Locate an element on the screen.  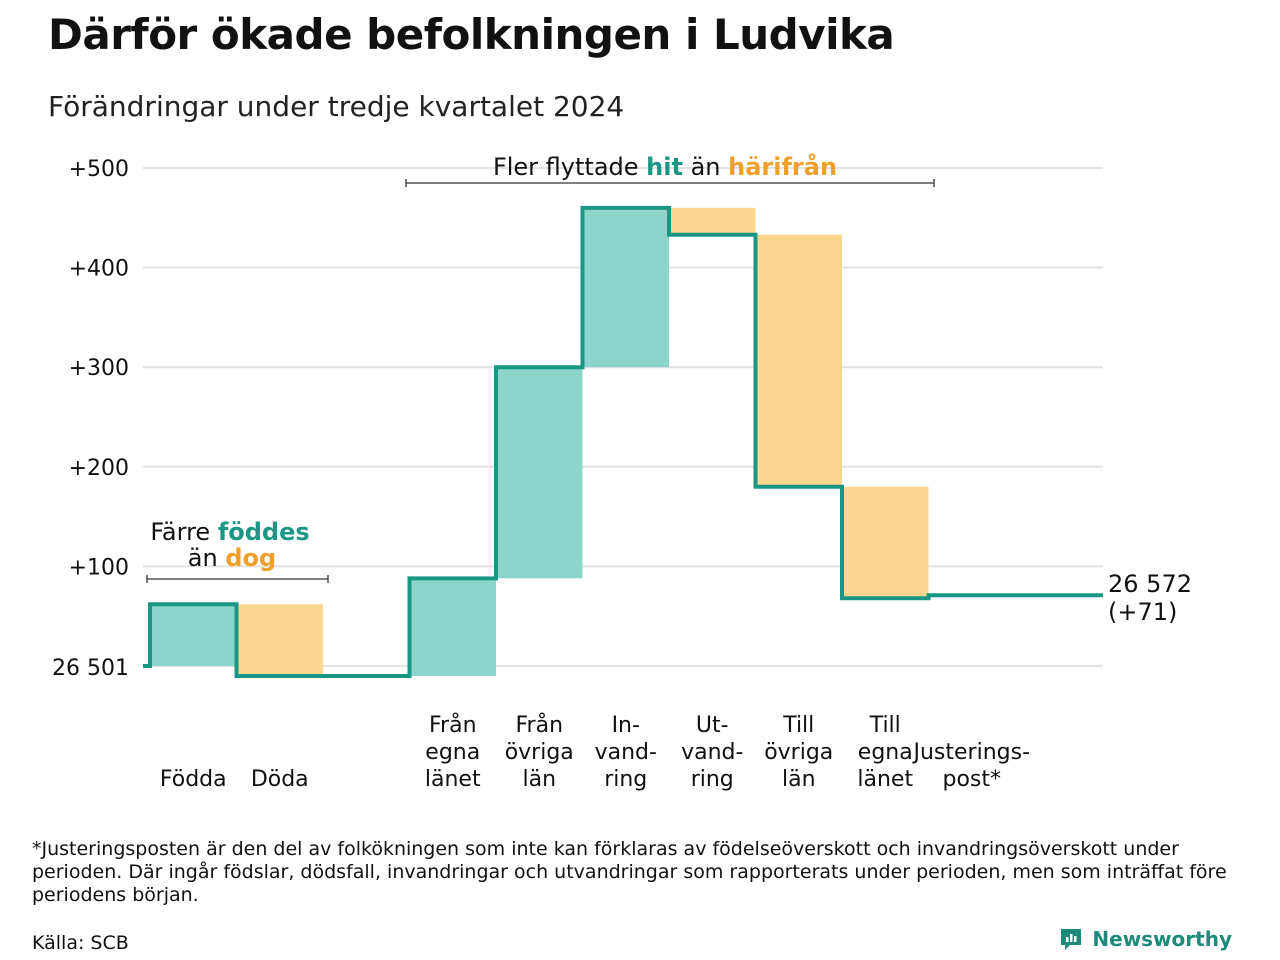
brand: Newsworthy is located at coordinates (1145, 939).